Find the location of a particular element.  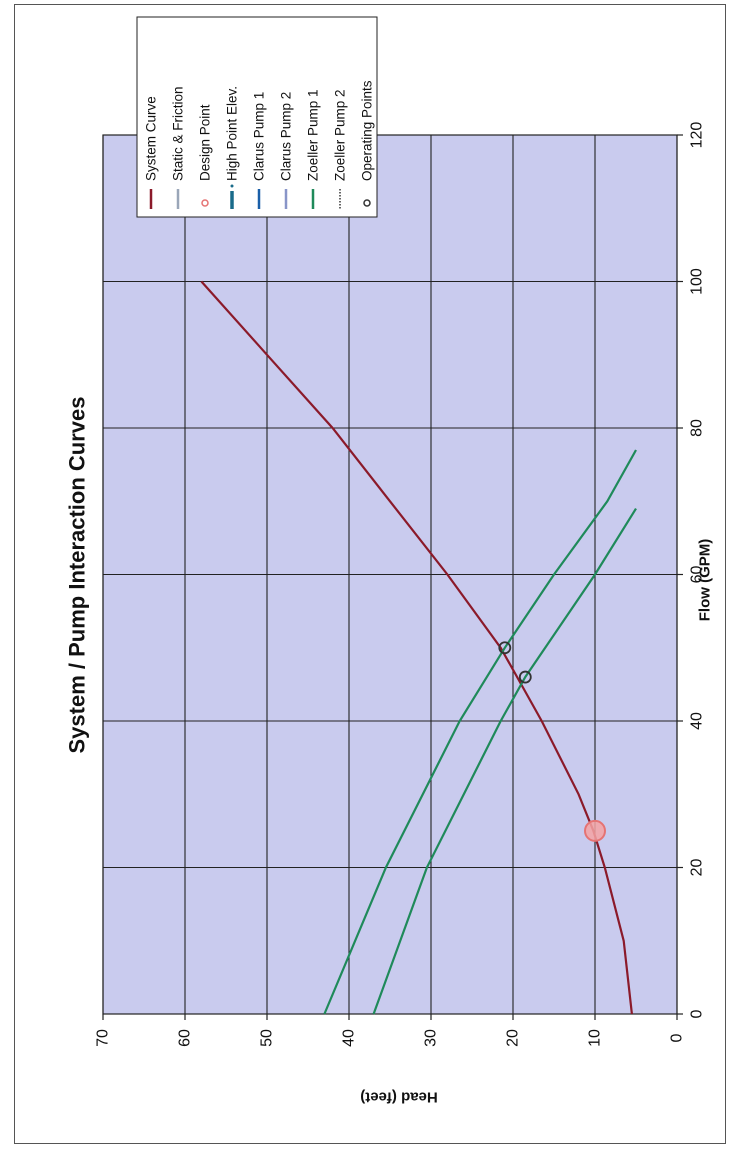

legend-label: Design Point is located at coordinates (205, 142).